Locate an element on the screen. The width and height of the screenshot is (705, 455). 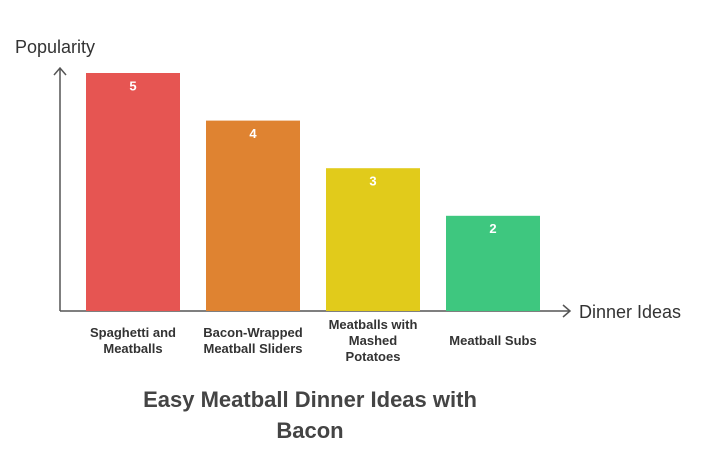
y-axis-label: Popularity is located at coordinates (55, 47).